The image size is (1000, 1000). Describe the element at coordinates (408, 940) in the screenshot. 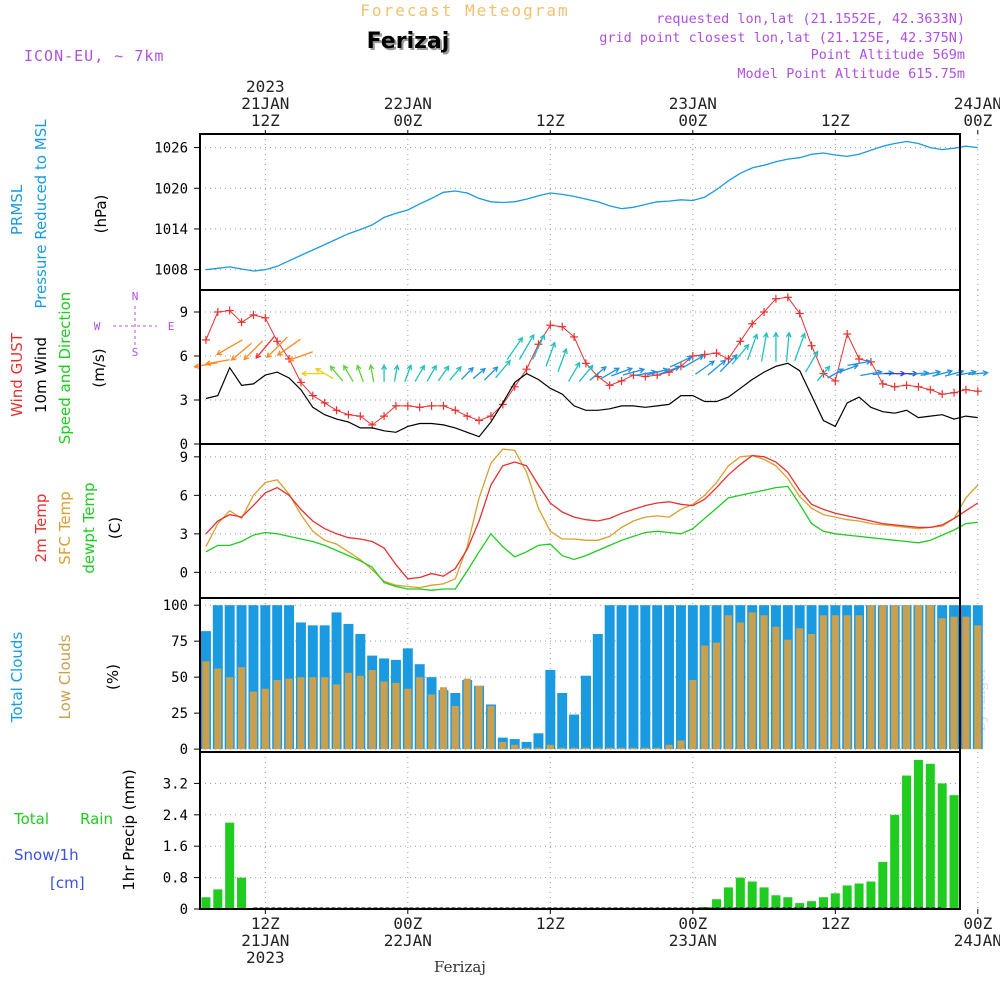

I see `bottom-time-label: 22JAN` at that location.